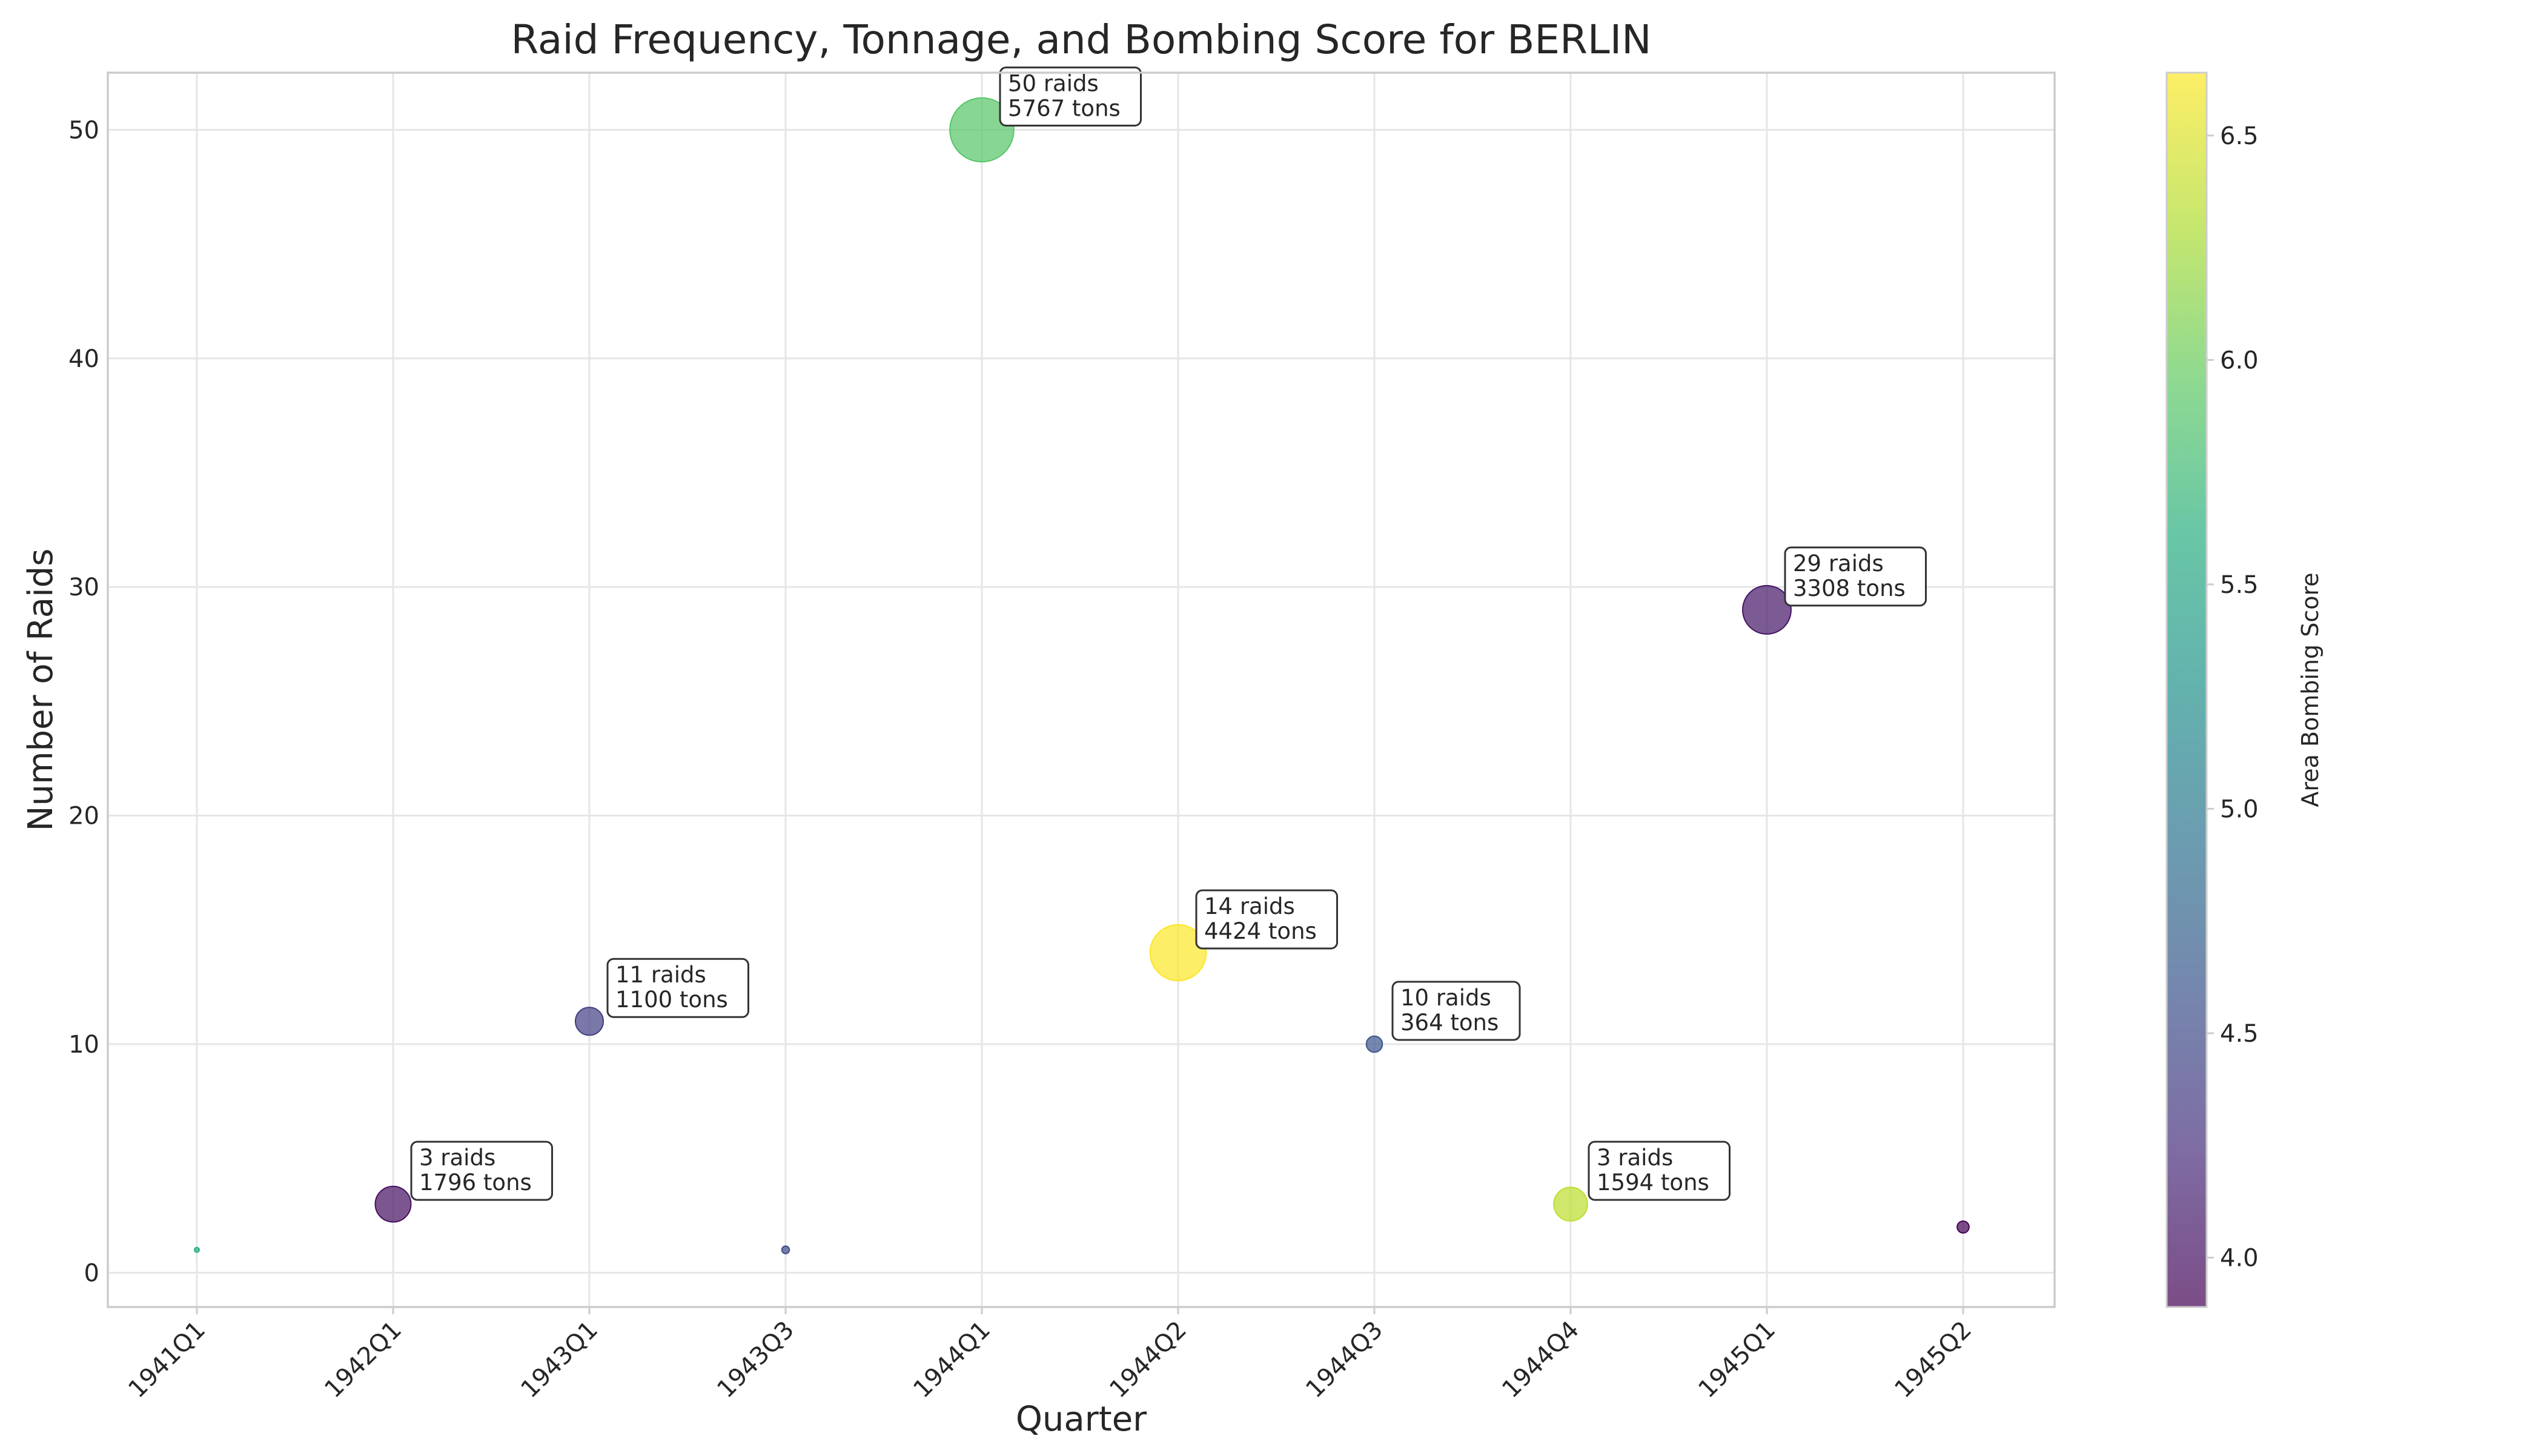 The image size is (2544, 1456). Describe the element at coordinates (84, 130) in the screenshot. I see `y-tick-label: 50` at that location.